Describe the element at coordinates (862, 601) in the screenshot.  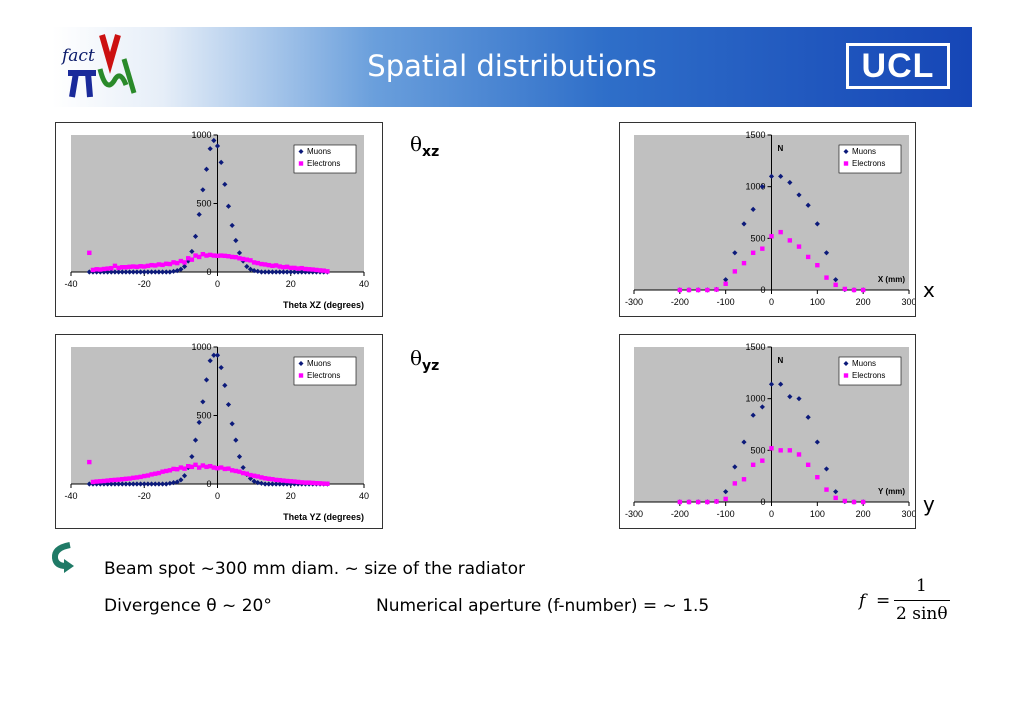
I see `formula-lhs: f` at that location.